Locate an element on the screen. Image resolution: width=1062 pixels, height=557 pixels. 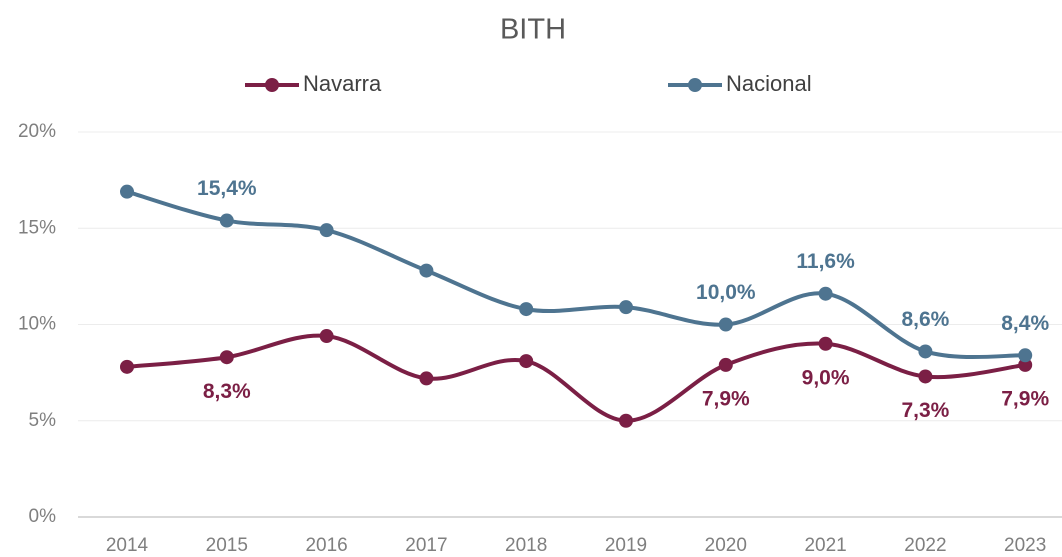
series-line is located at coordinates (576, 378).